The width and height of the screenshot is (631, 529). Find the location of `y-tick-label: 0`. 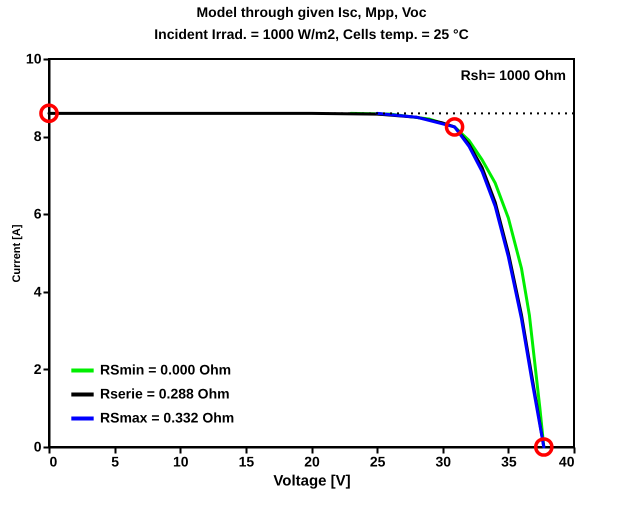

y-tick-label: 0 is located at coordinates (38, 446).